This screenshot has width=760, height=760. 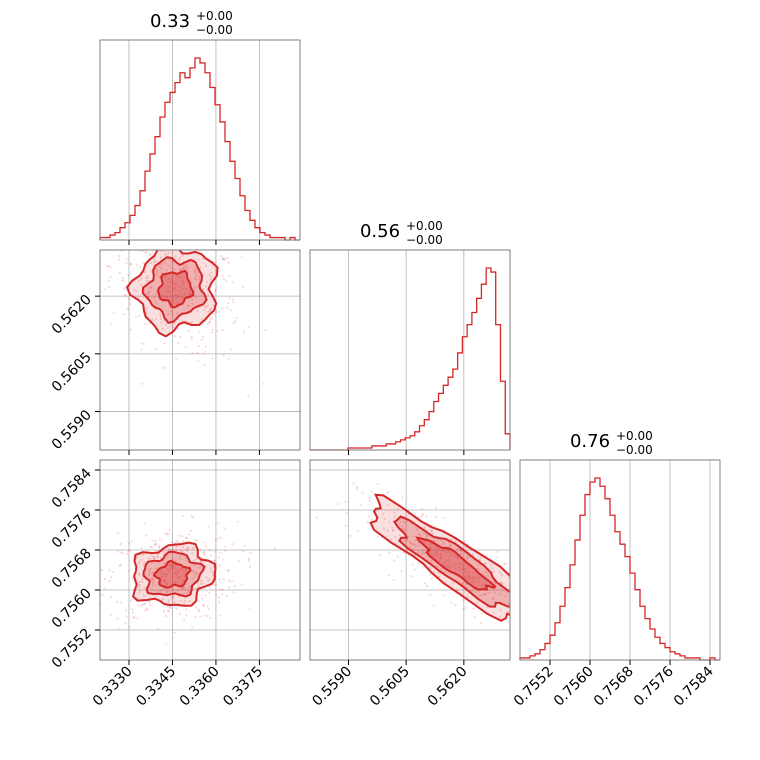 What do you see at coordinates (72, 488) in the screenshot?
I see `y-tick-label: 0.7584` at bounding box center [72, 488].